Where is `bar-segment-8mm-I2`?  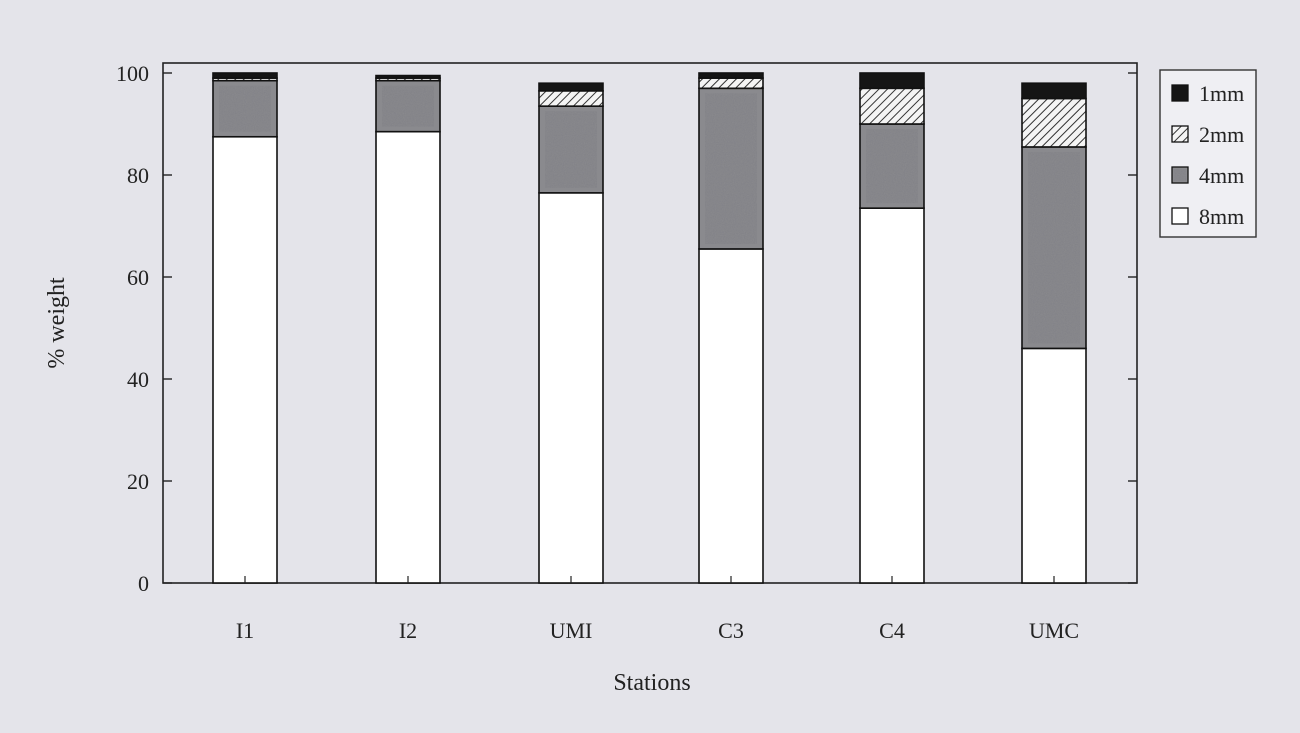 bar-segment-8mm-I2 is located at coordinates (408, 357).